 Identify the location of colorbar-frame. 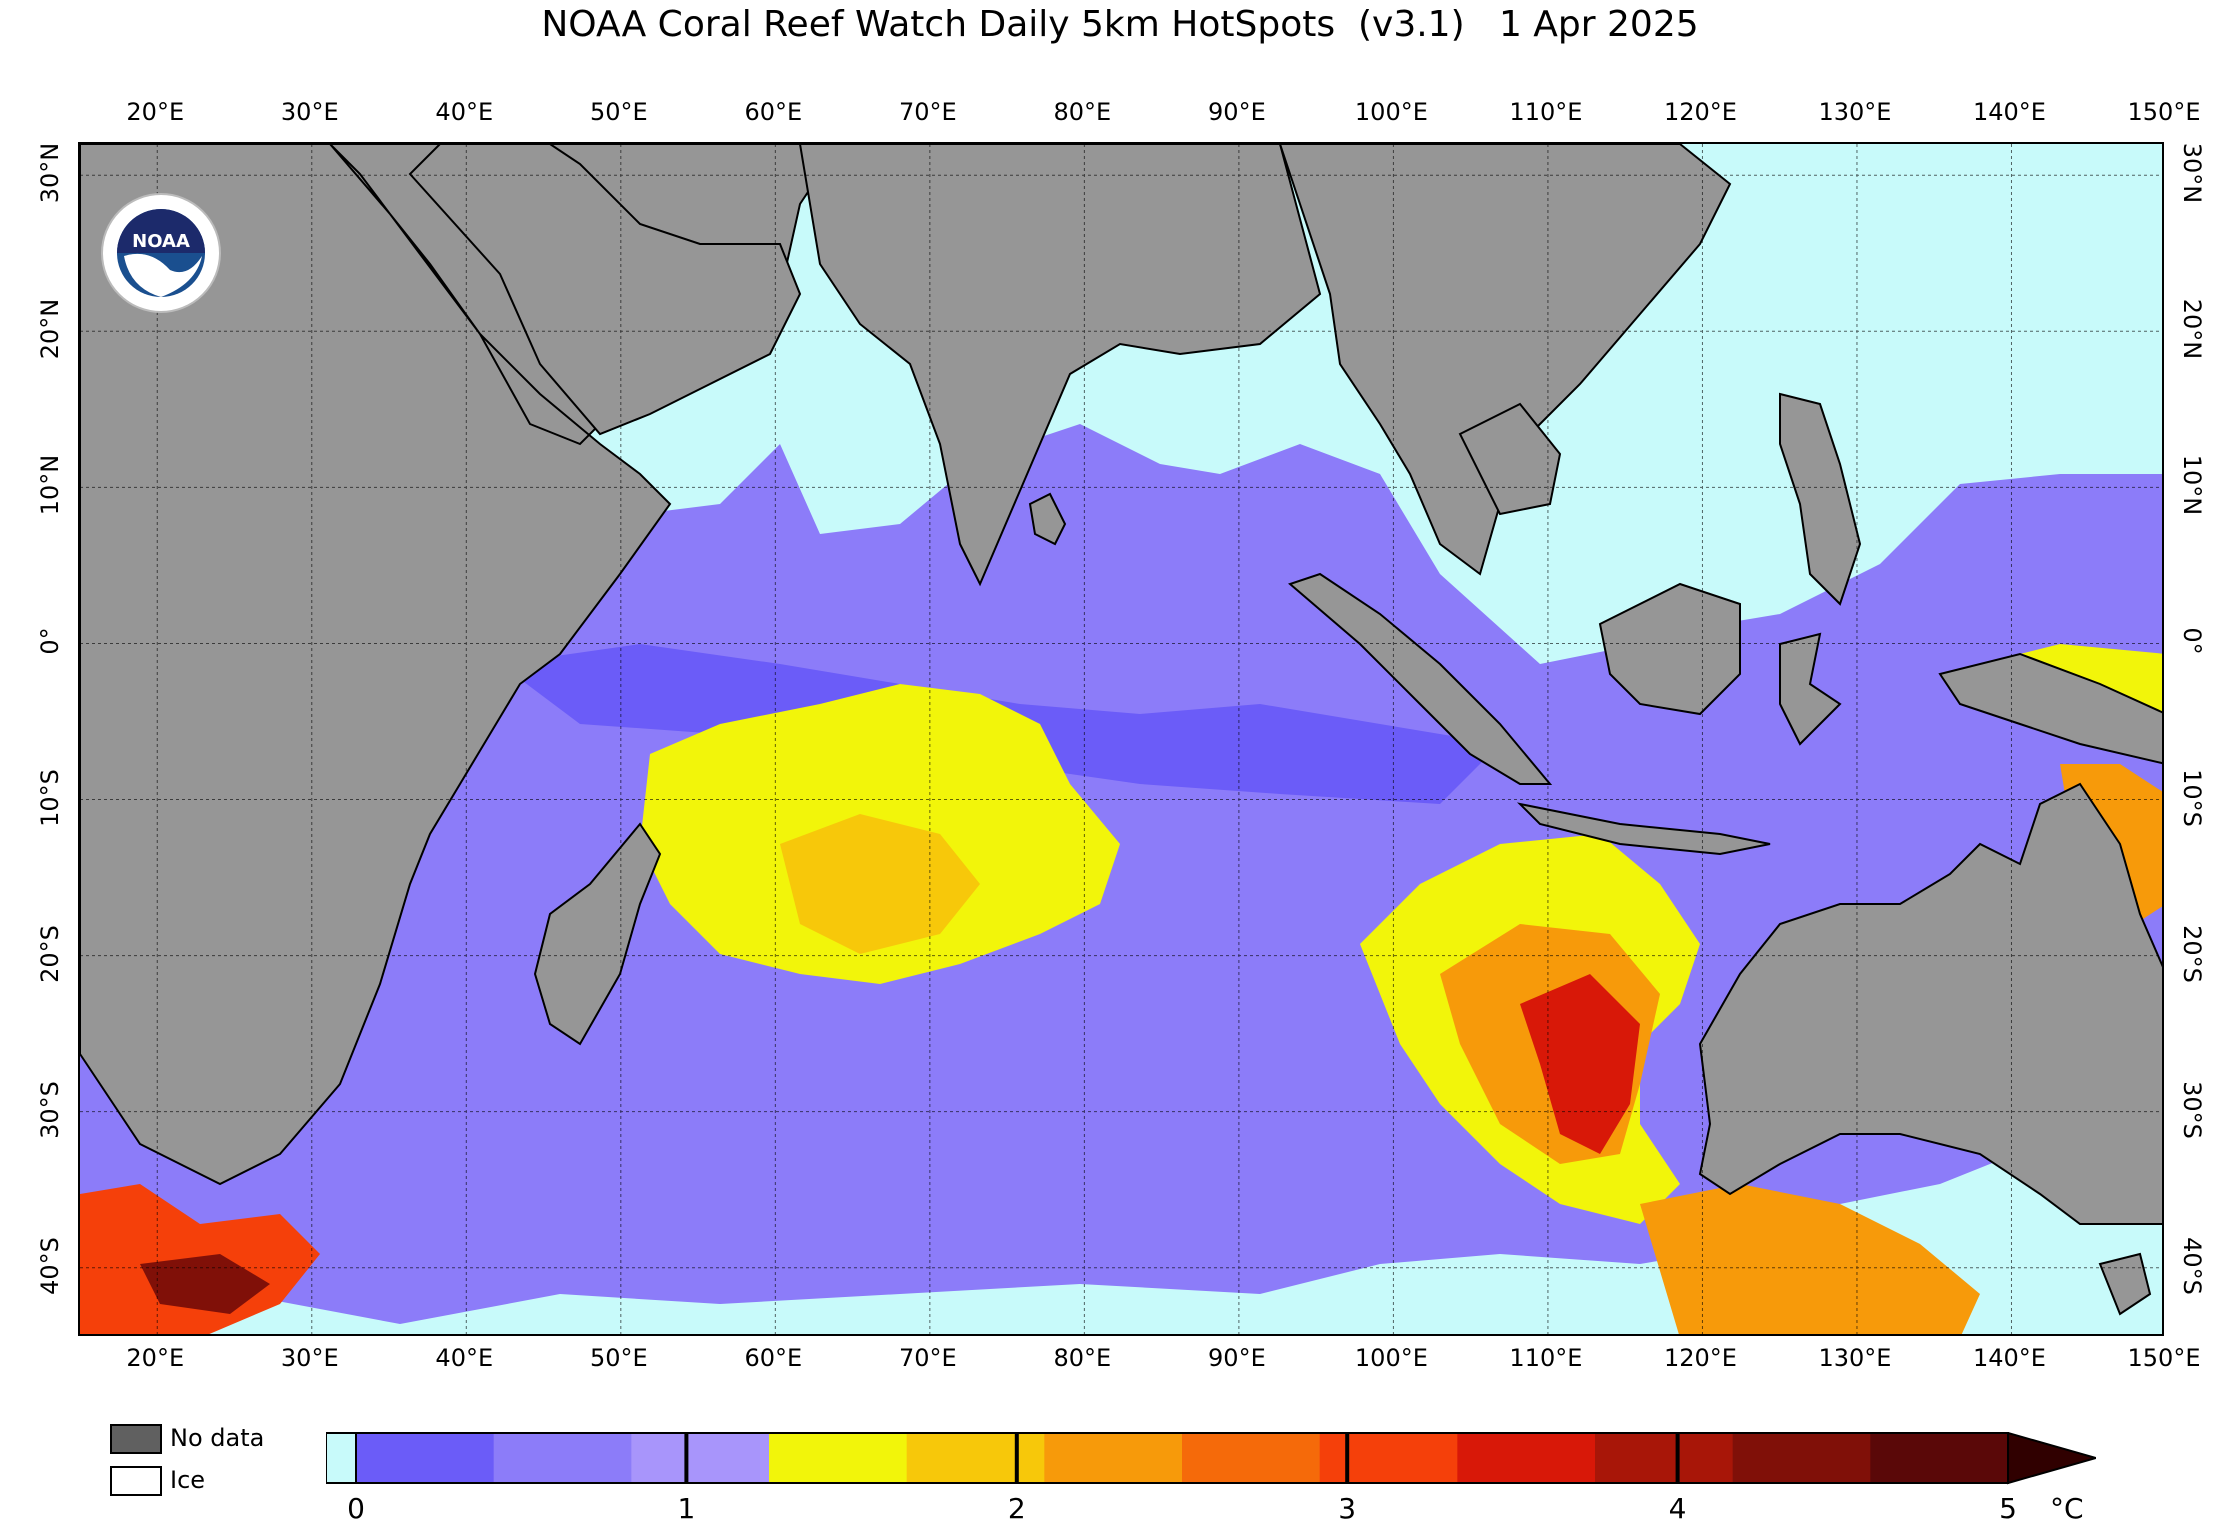
(1182, 1458).